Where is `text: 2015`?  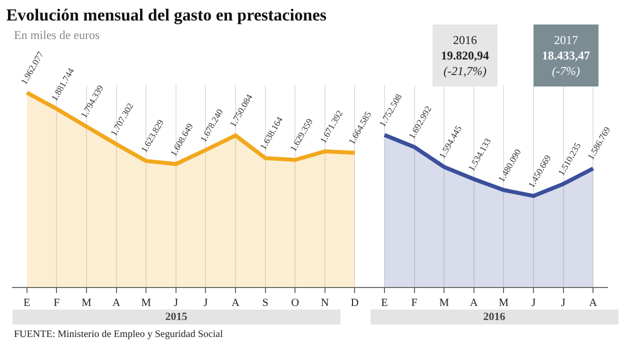
text: 2015 is located at coordinates (176, 317).